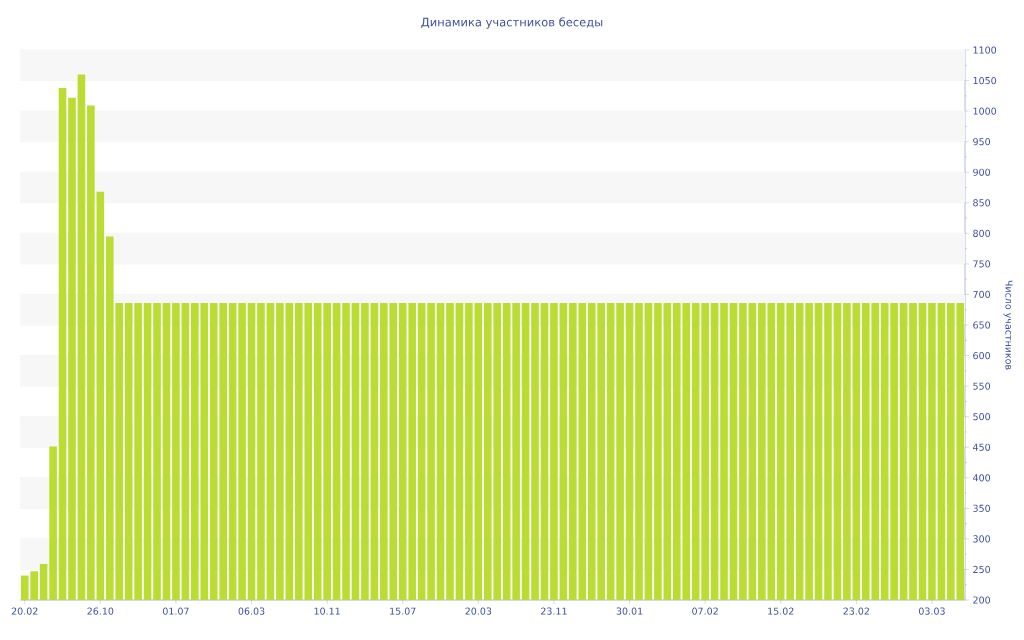 Image resolution: width=1024 pixels, height=640 pixels. What do you see at coordinates (982, 539) in the screenshot?
I see `y-tick-label: 300` at bounding box center [982, 539].